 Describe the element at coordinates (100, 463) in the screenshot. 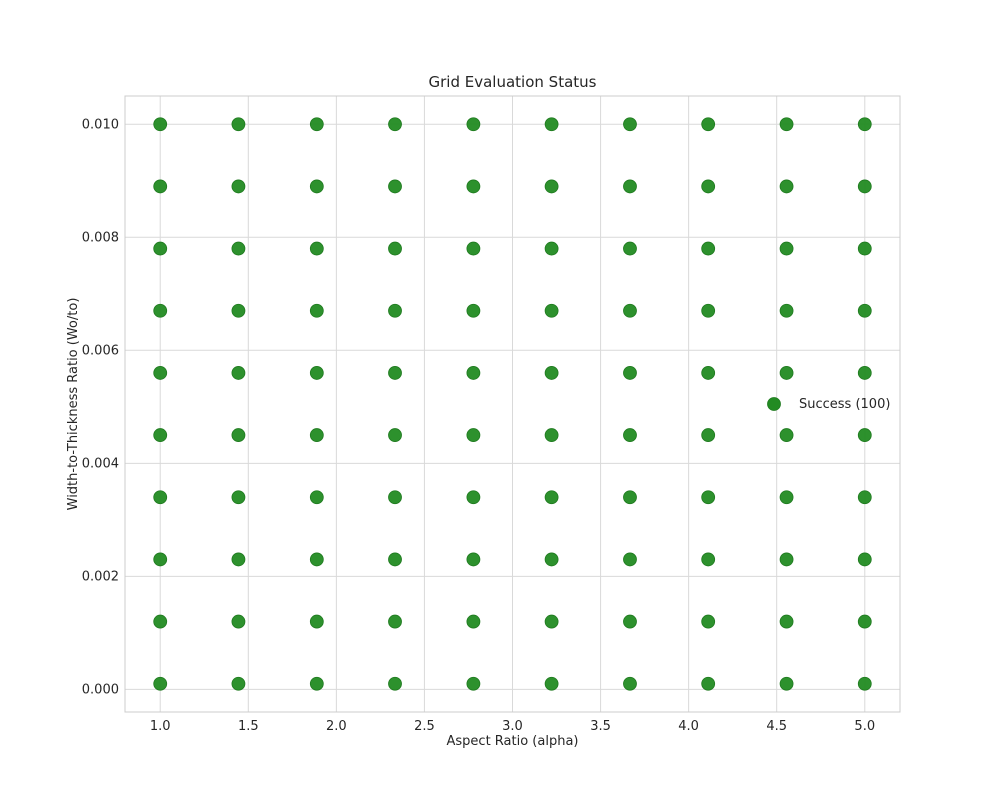

I see `y-tick-label: 0.004` at that location.